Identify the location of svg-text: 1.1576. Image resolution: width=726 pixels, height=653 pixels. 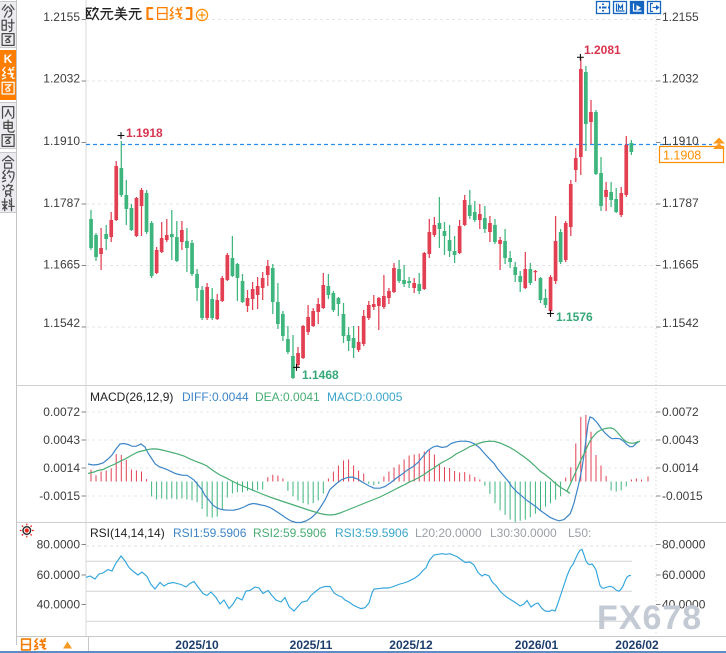
(574, 317).